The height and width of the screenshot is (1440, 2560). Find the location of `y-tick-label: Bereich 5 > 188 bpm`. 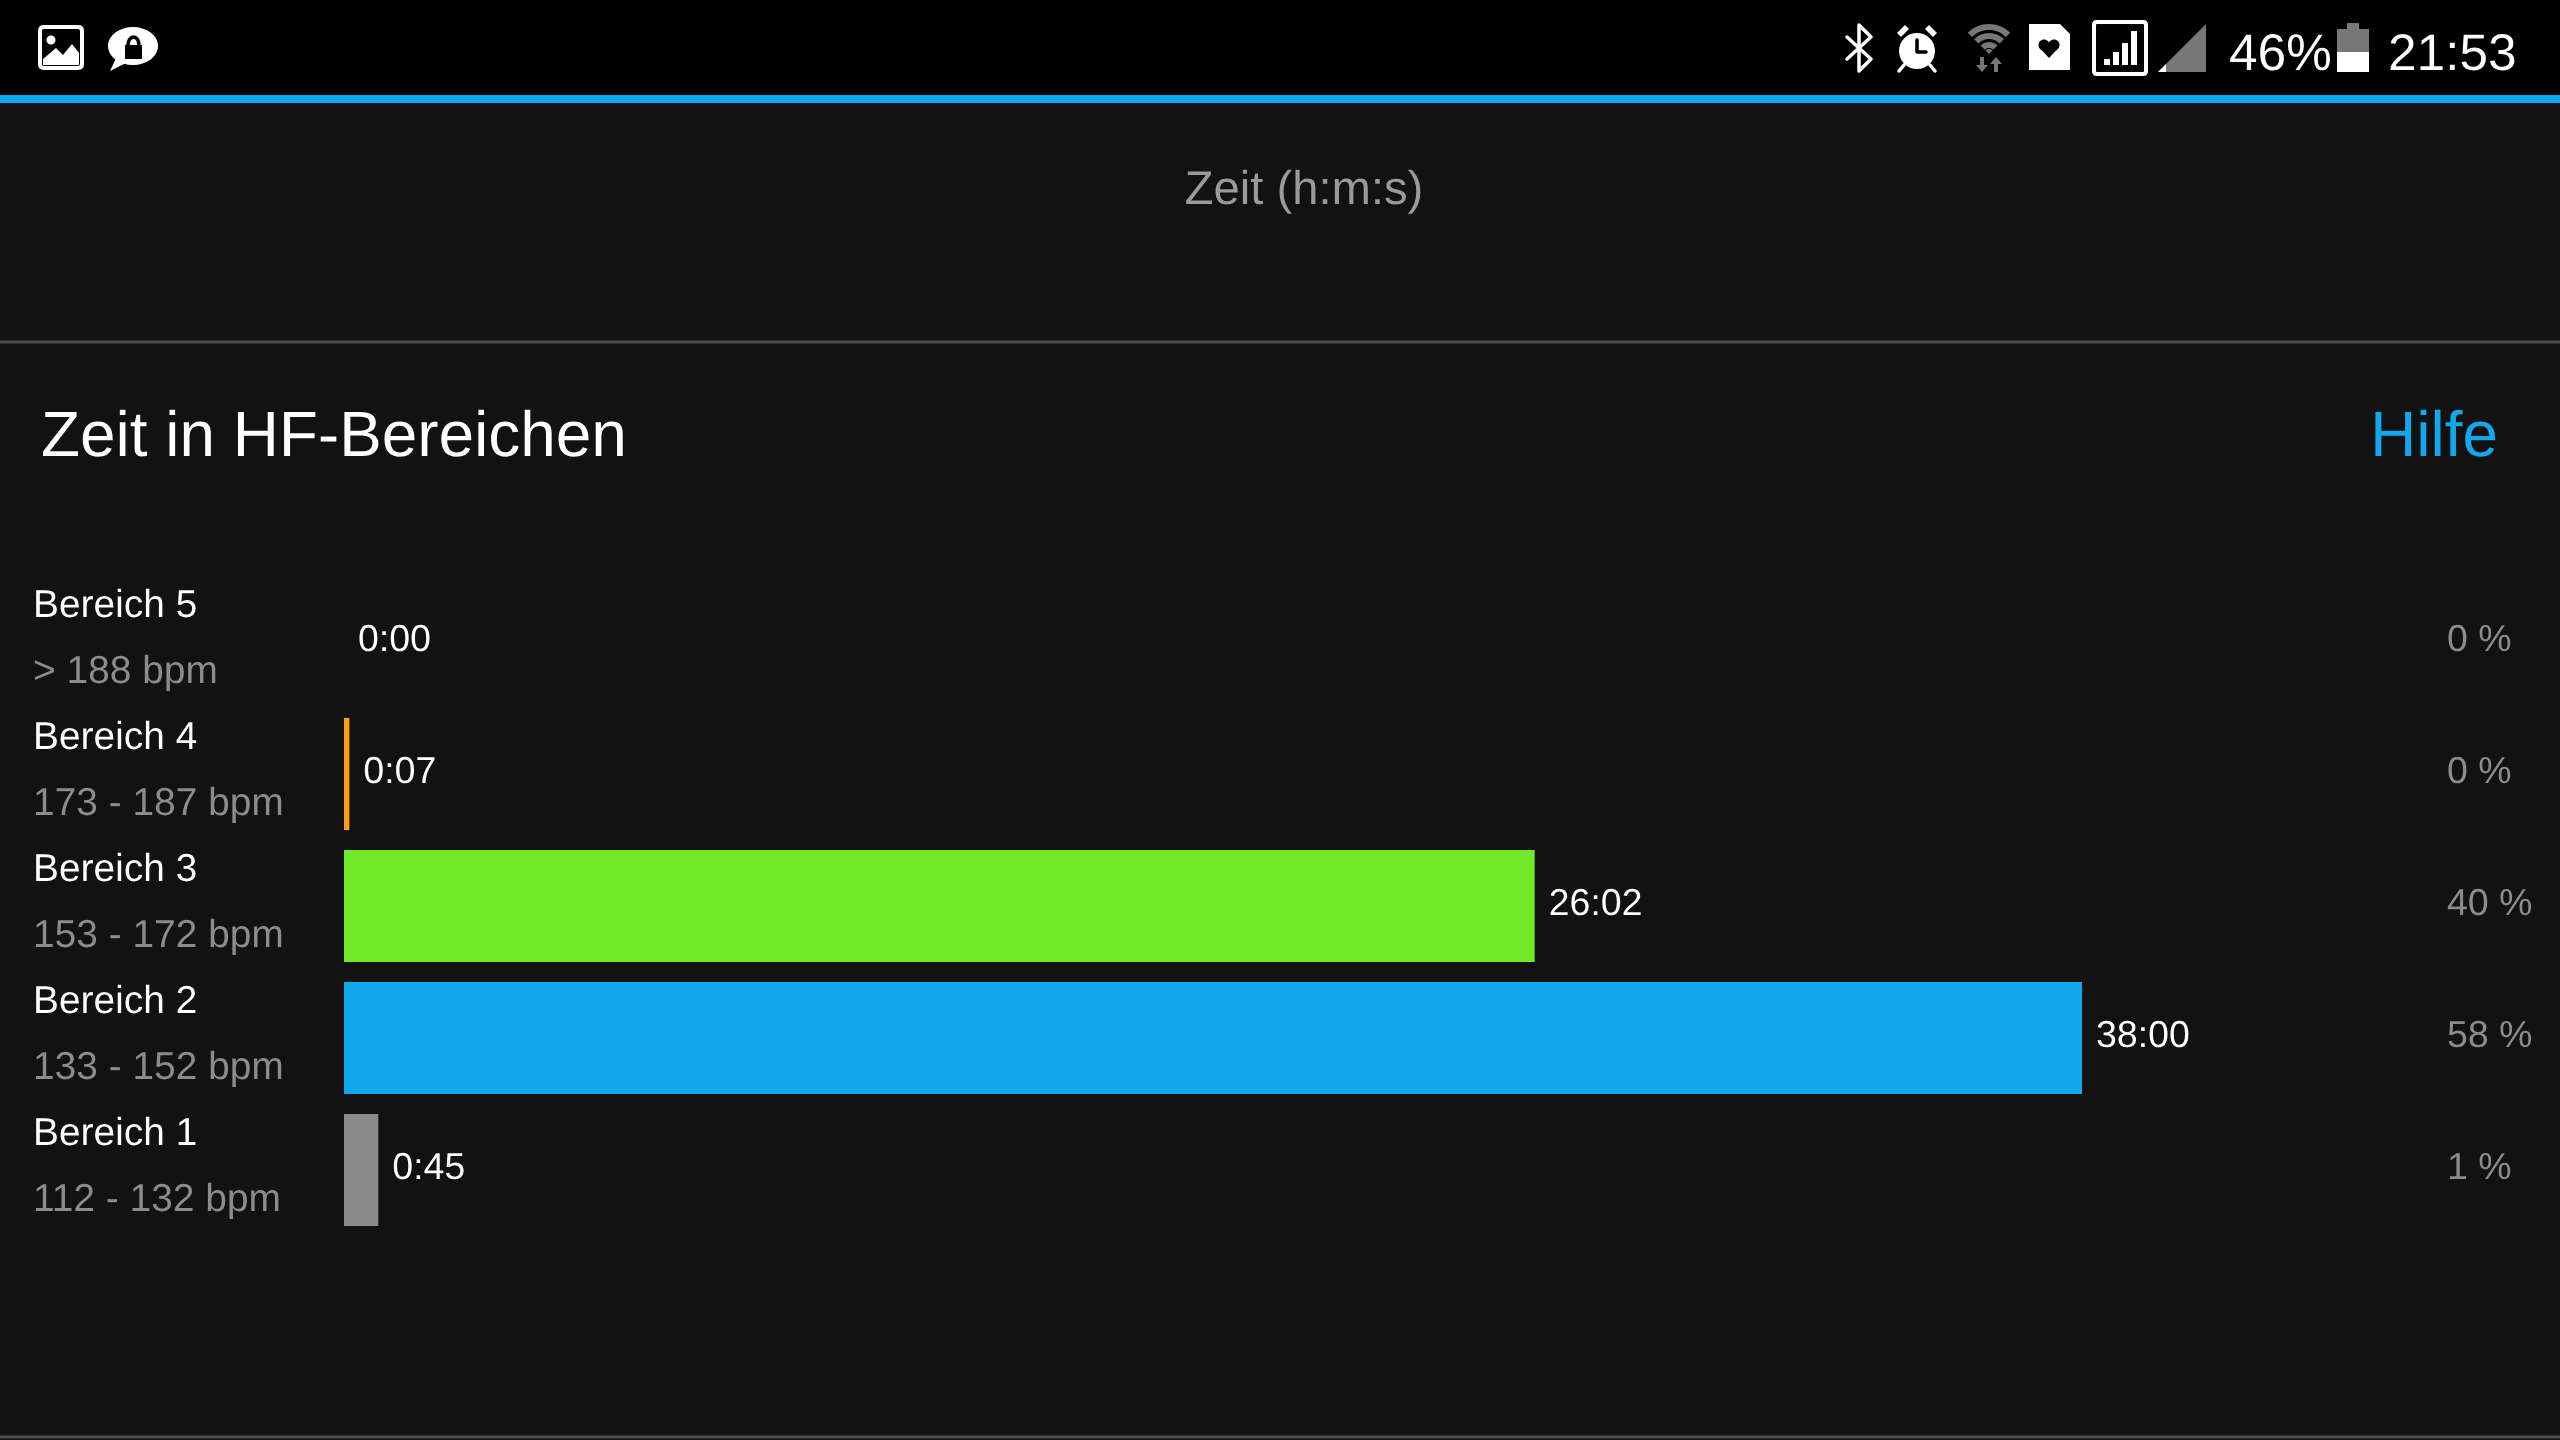

y-tick-label: Bereich 5 > 188 bpm is located at coordinates (125, 640).